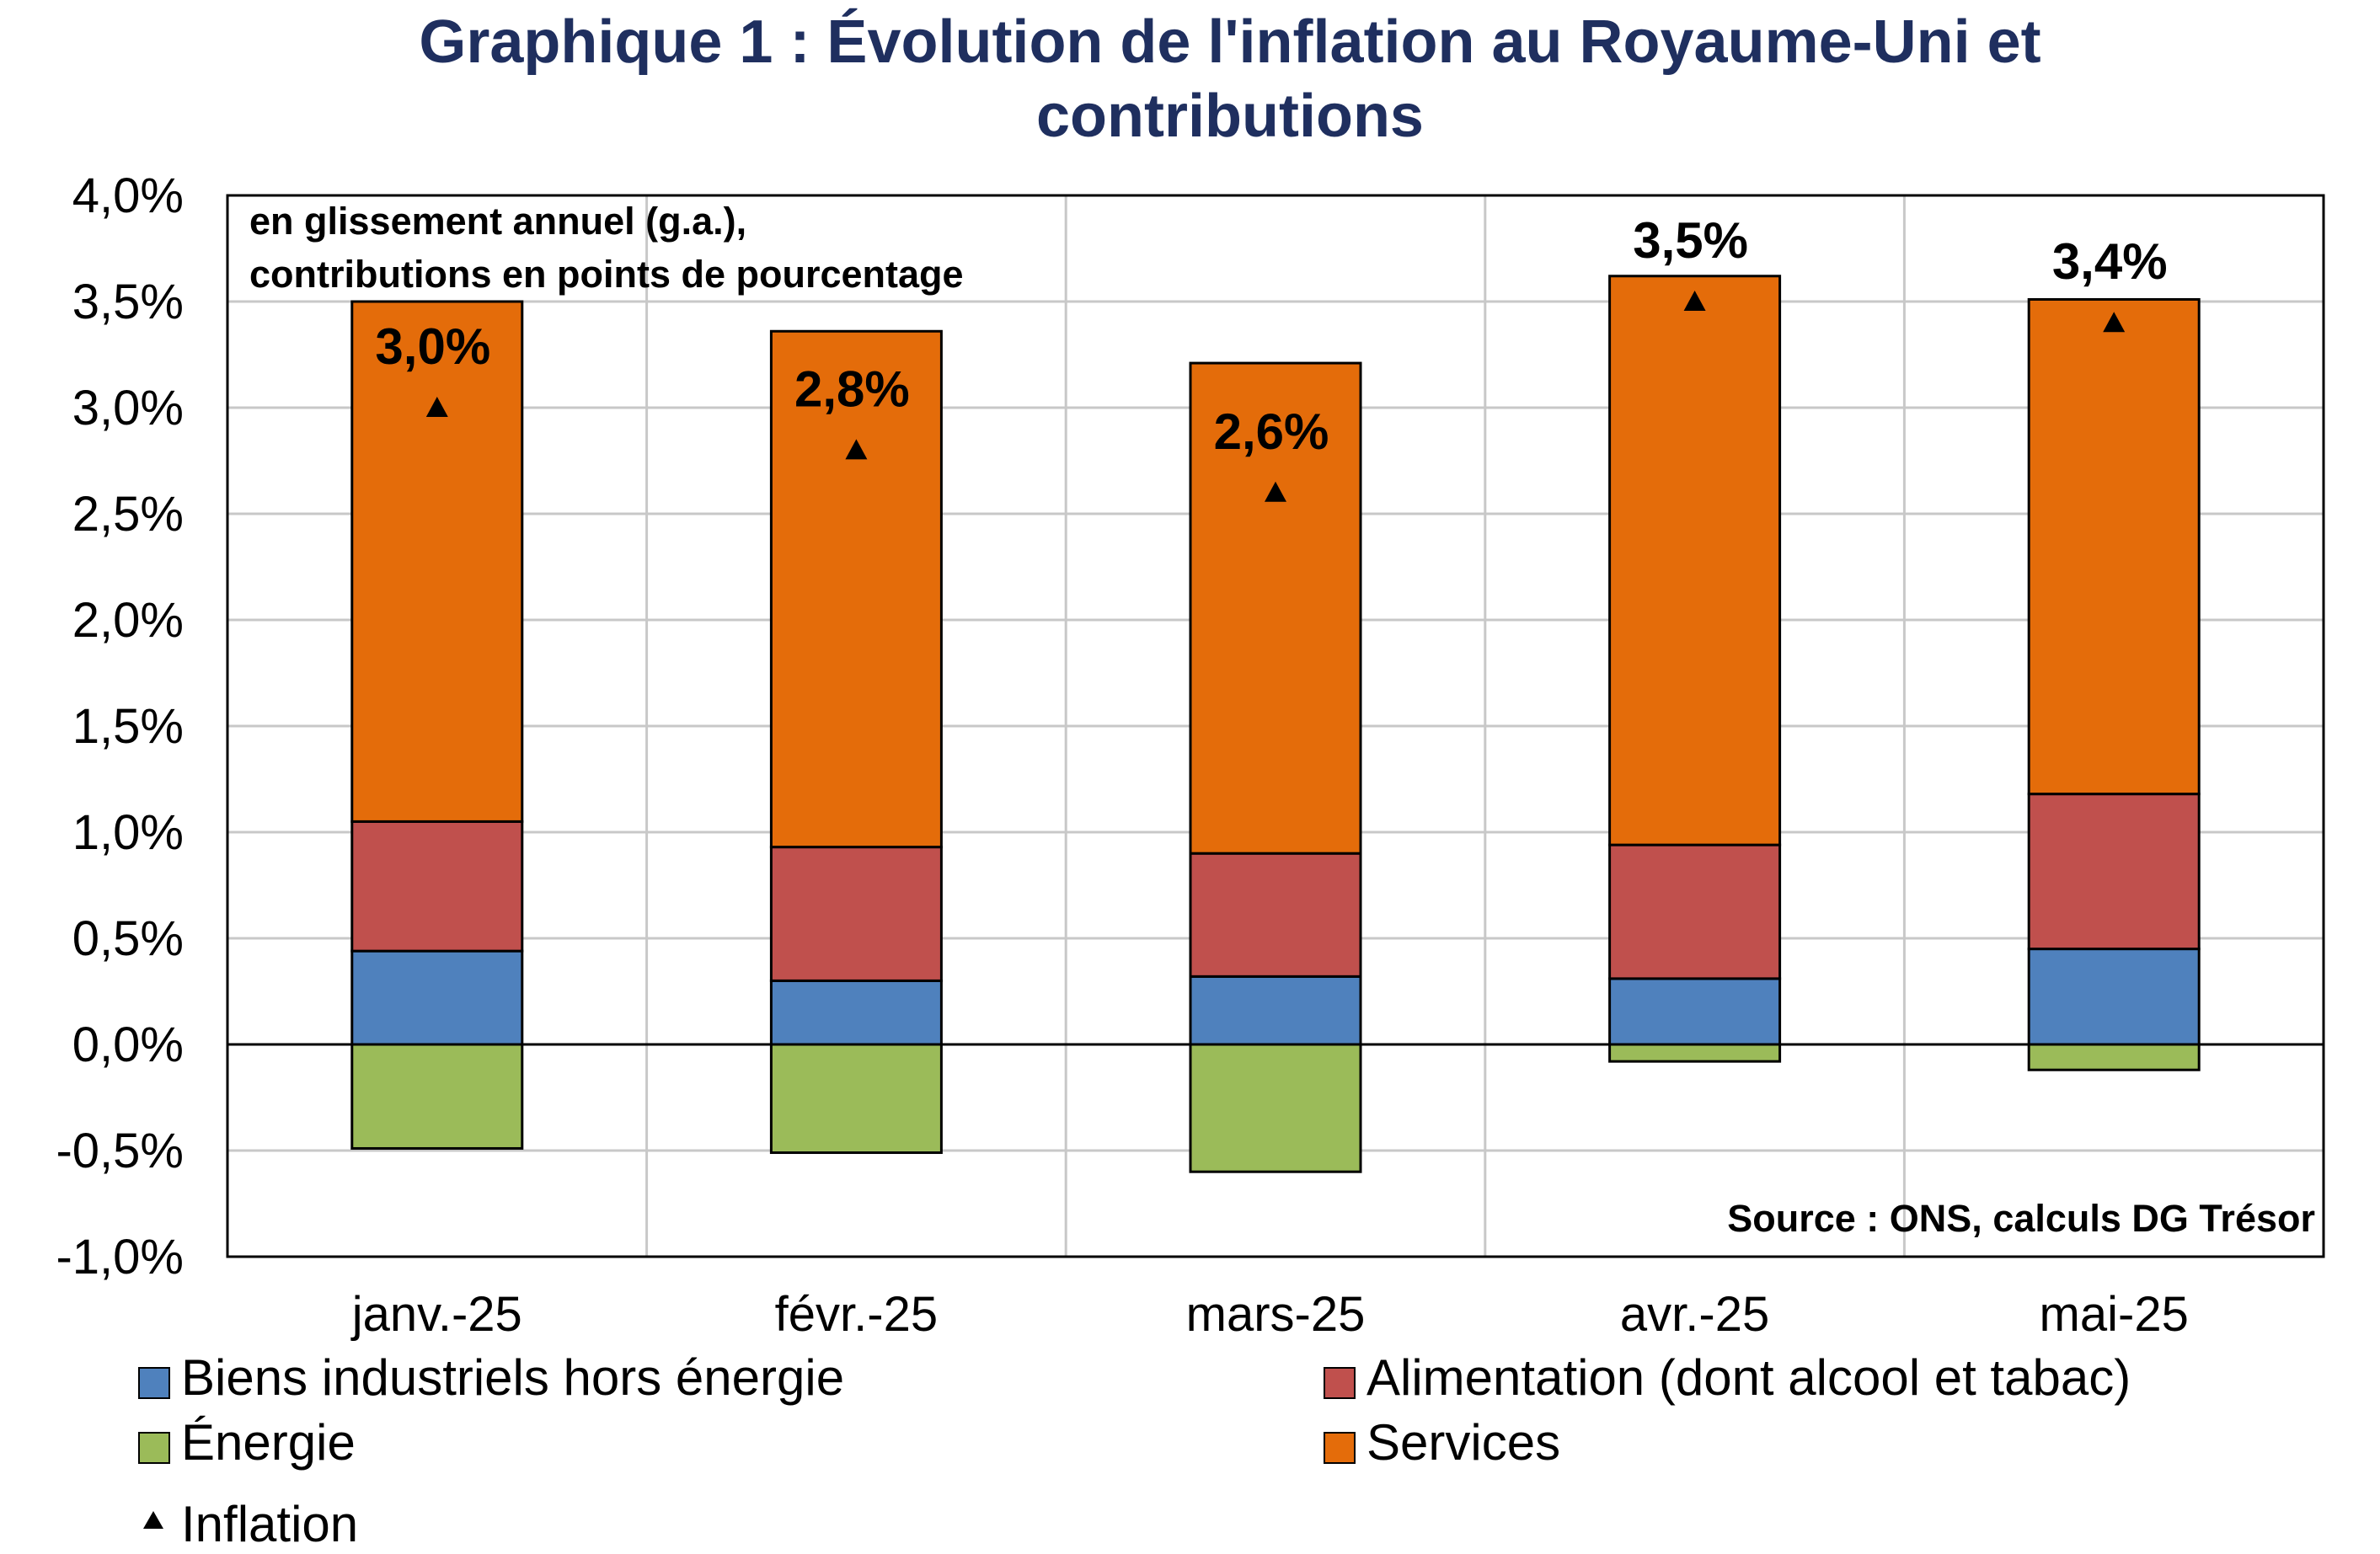  Describe the element at coordinates (2114, 1314) in the screenshot. I see `x-tick-label-4: mai-25` at that location.